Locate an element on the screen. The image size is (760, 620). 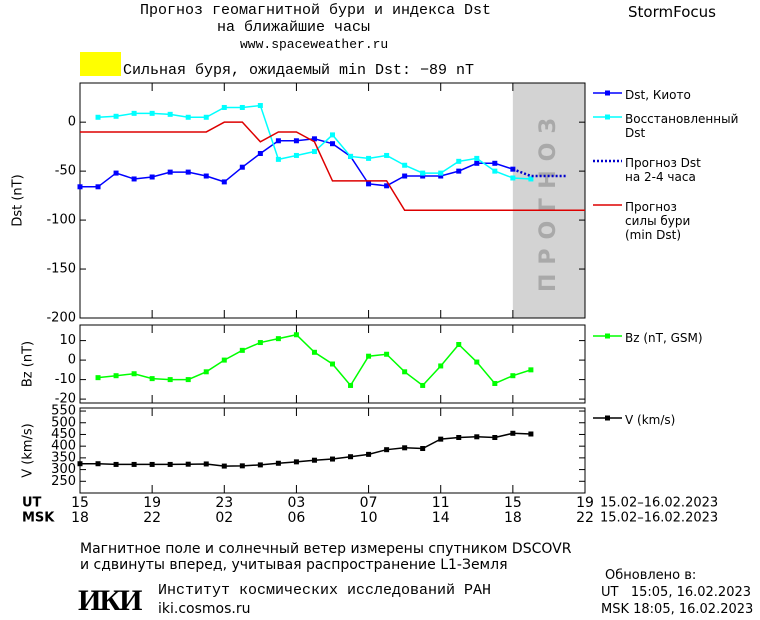
x-tick-label: 07 is located at coordinates (369, 503).